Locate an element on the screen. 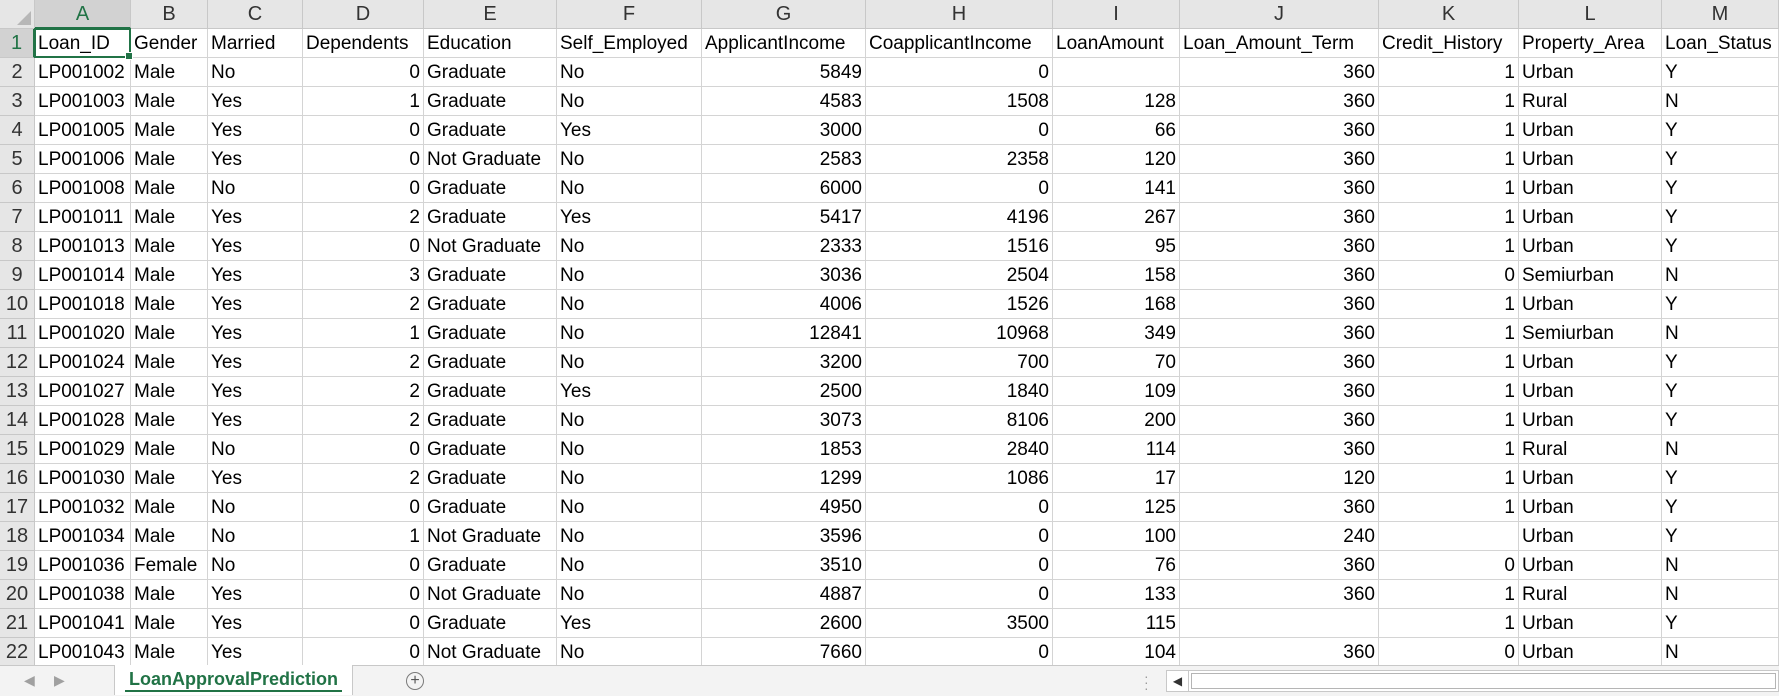 The image size is (1779, 696). table-cell: LP001002 is located at coordinates (83, 72).